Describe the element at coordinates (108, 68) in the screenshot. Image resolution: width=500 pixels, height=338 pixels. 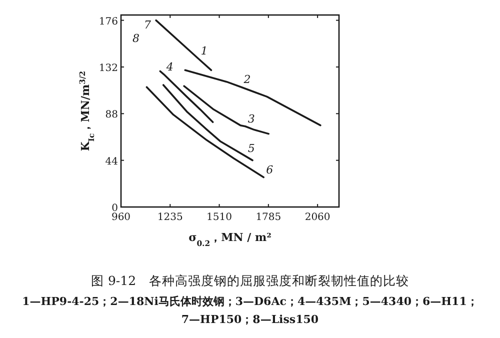
I see `y-tick-label: 132` at that location.